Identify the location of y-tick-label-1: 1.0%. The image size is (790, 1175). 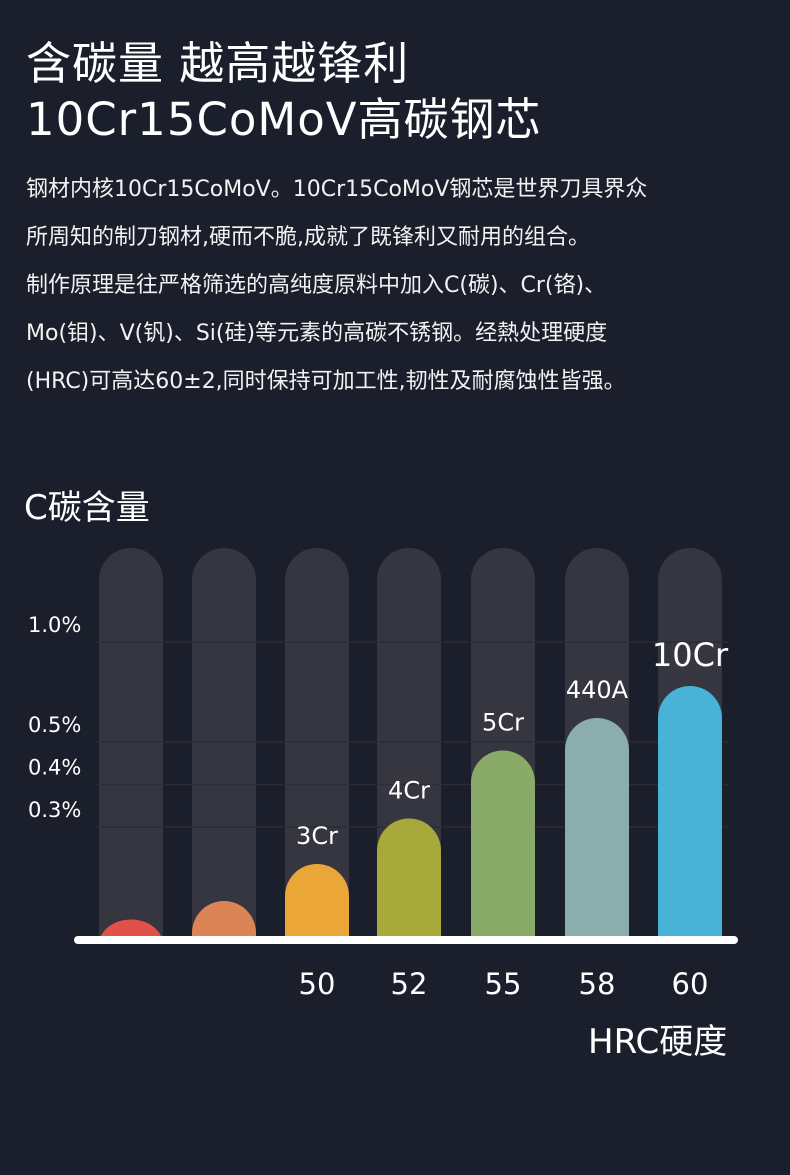
(54, 625).